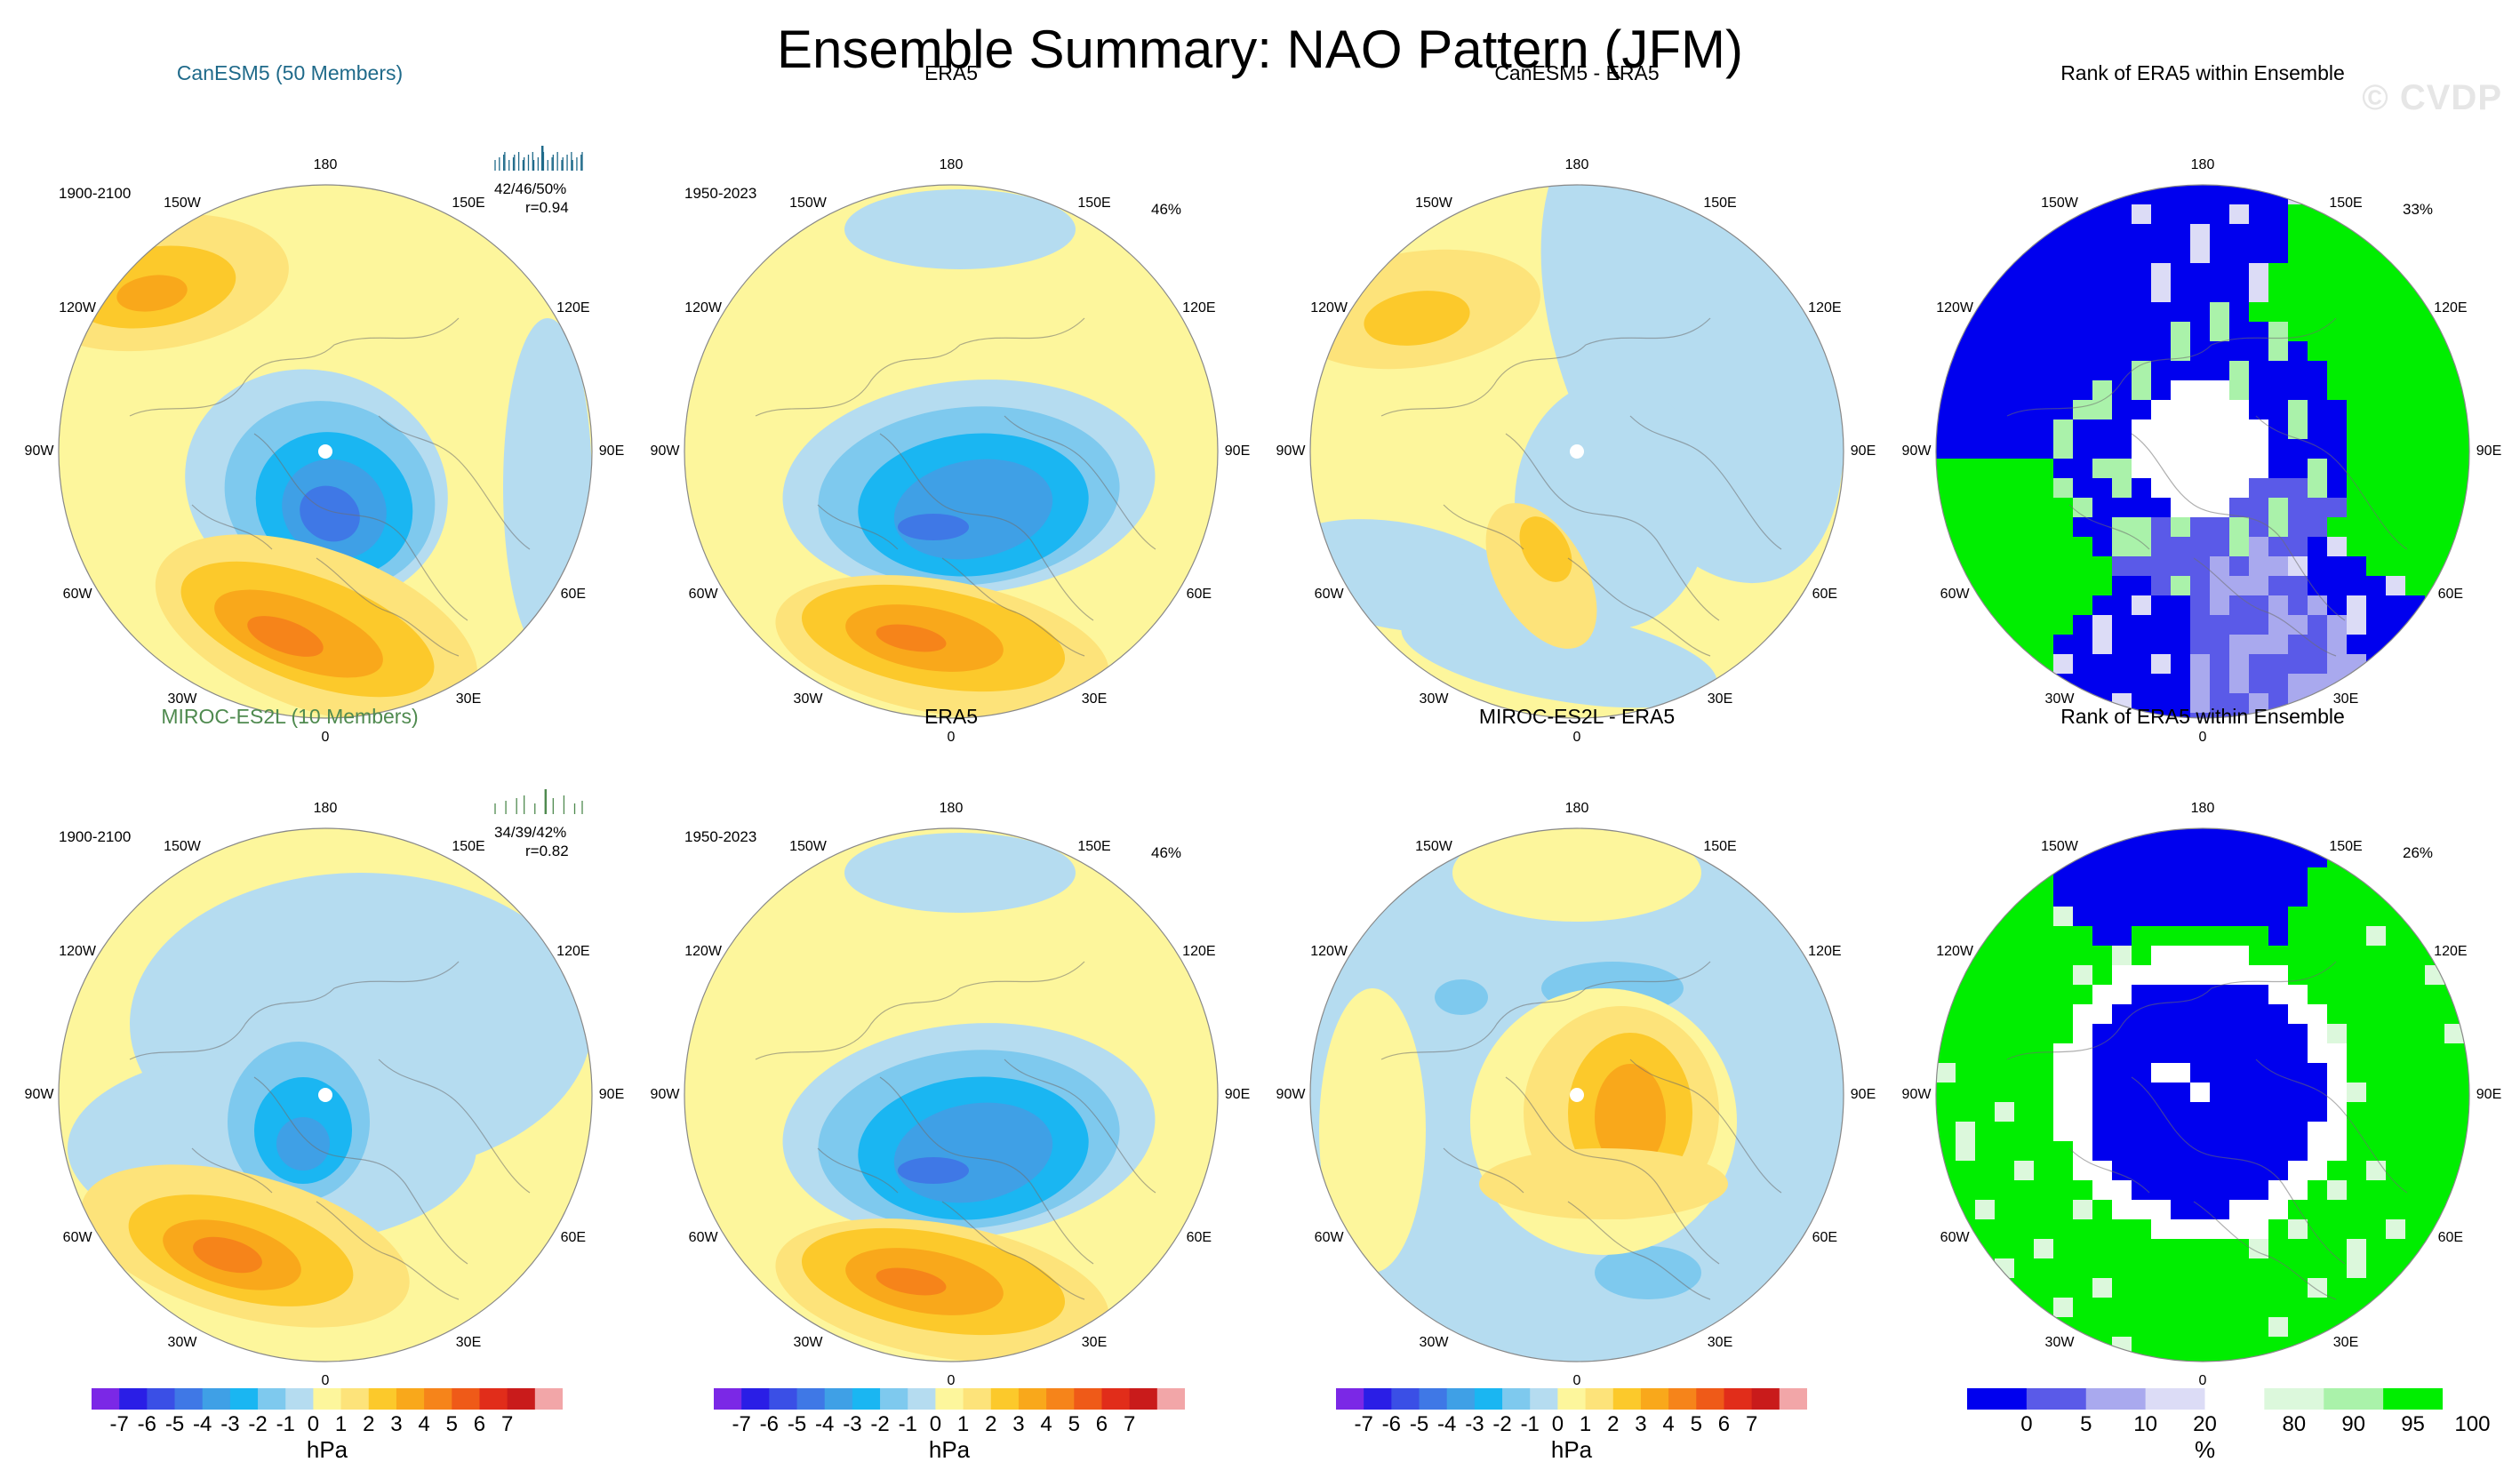 The image size is (2520, 1478). I want to click on colorbar-tick-label: 95, so click(2413, 1424).